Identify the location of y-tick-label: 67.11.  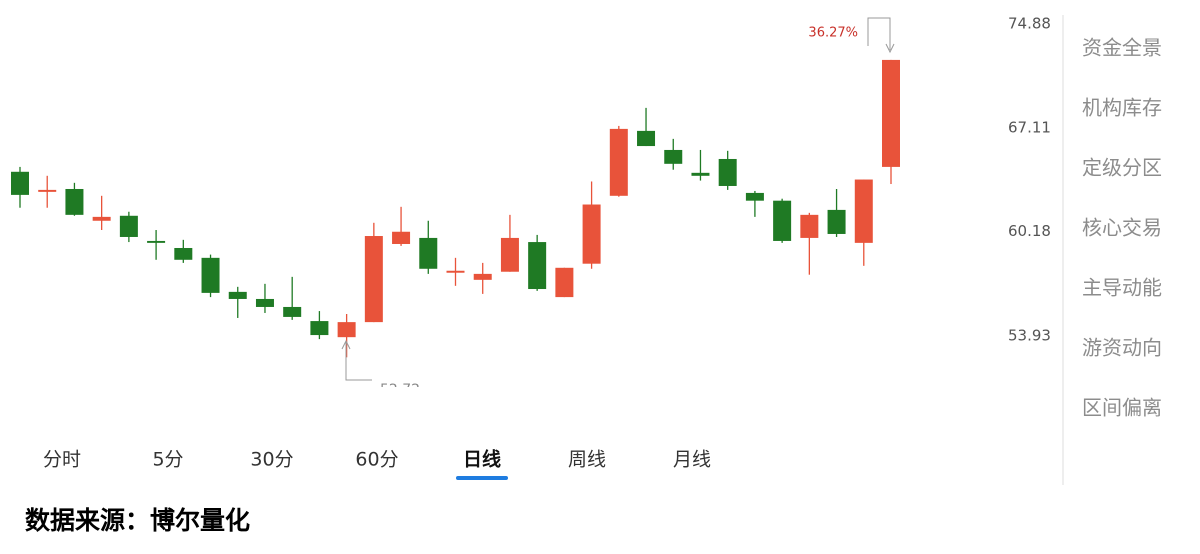
(1029, 128).